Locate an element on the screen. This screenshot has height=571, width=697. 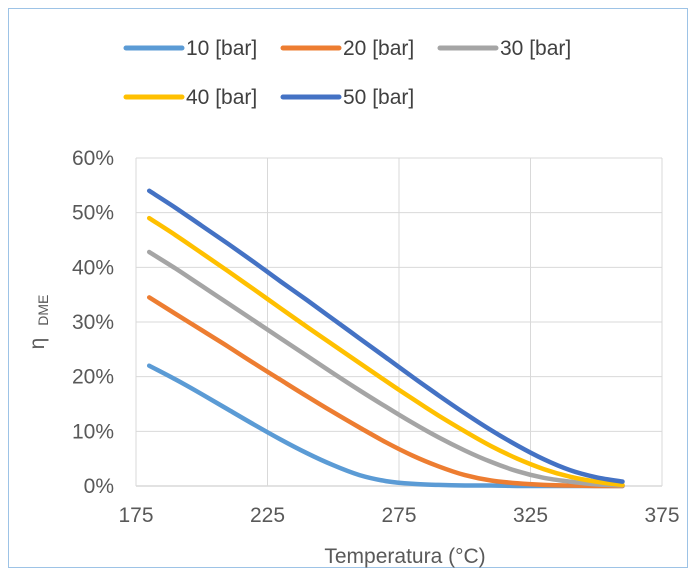
y-tick-label: 40% is located at coordinates (93, 267).